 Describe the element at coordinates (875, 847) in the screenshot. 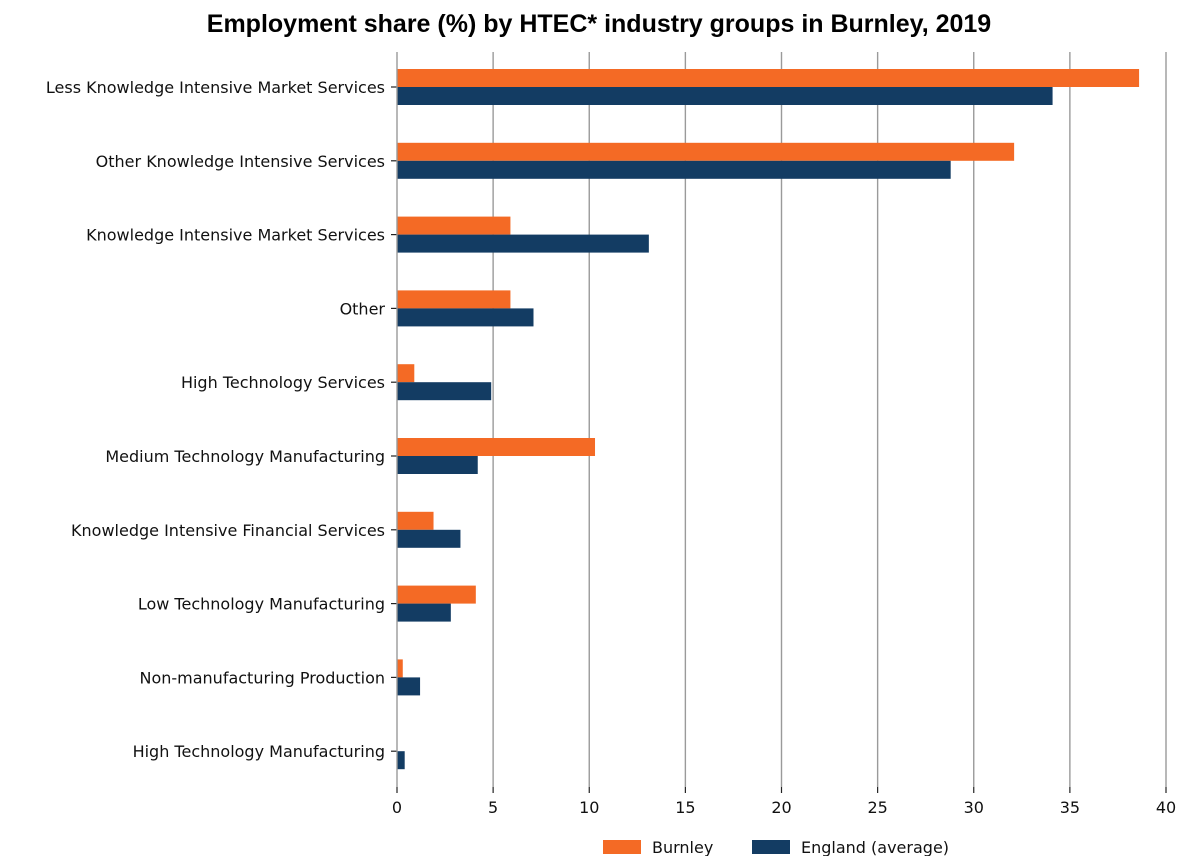

I see `legend-label: England (average)` at that location.